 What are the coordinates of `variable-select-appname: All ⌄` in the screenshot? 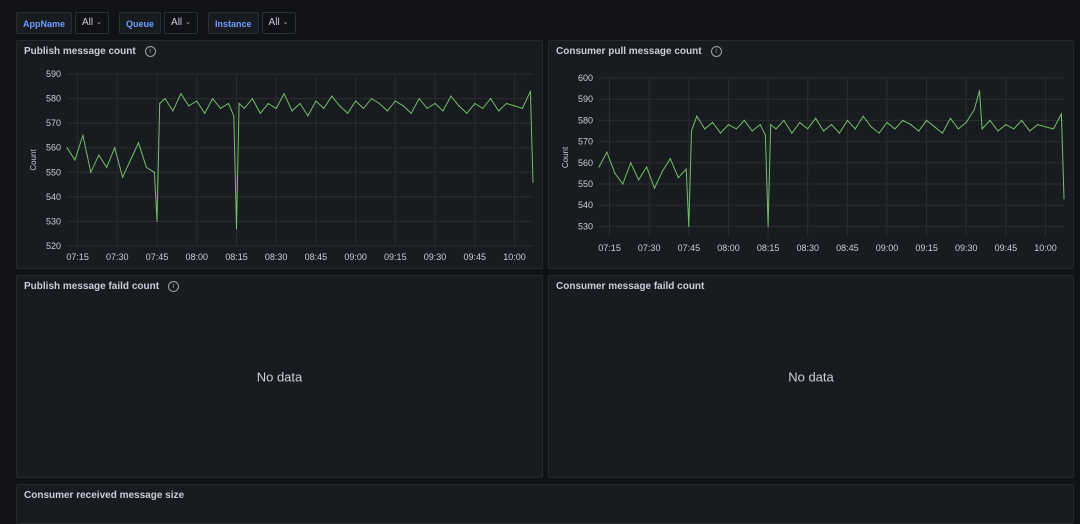 It's located at (92, 23).